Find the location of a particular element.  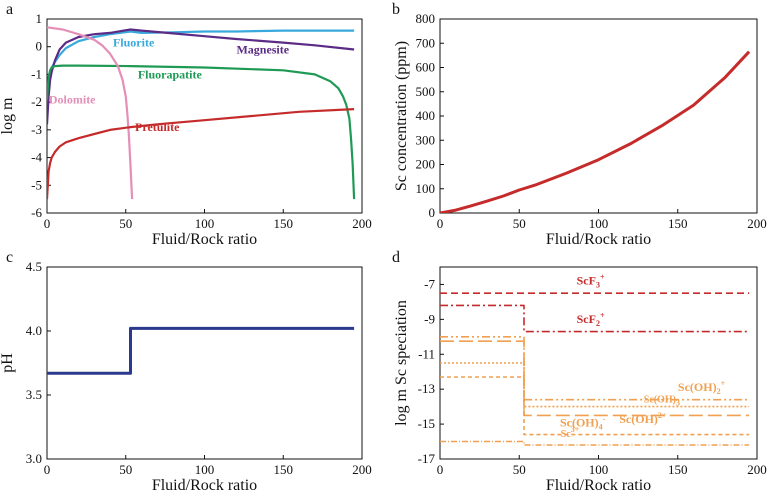

y-tick-label: 300 is located at coordinates (426, 139).